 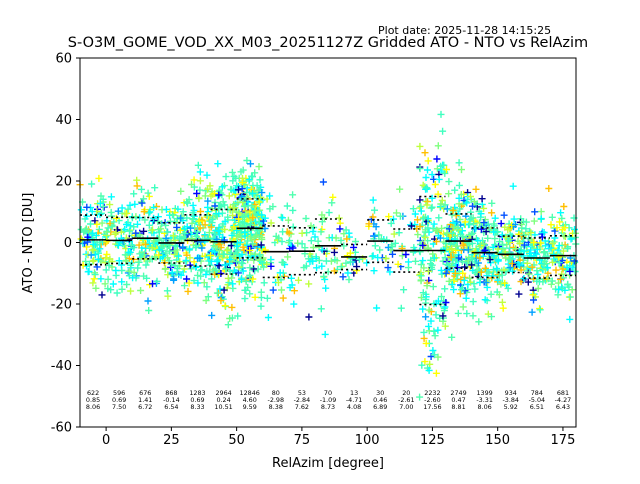 What do you see at coordinates (432, 400) in the screenshot?
I see `bin-mean-label: -2.60` at bounding box center [432, 400].